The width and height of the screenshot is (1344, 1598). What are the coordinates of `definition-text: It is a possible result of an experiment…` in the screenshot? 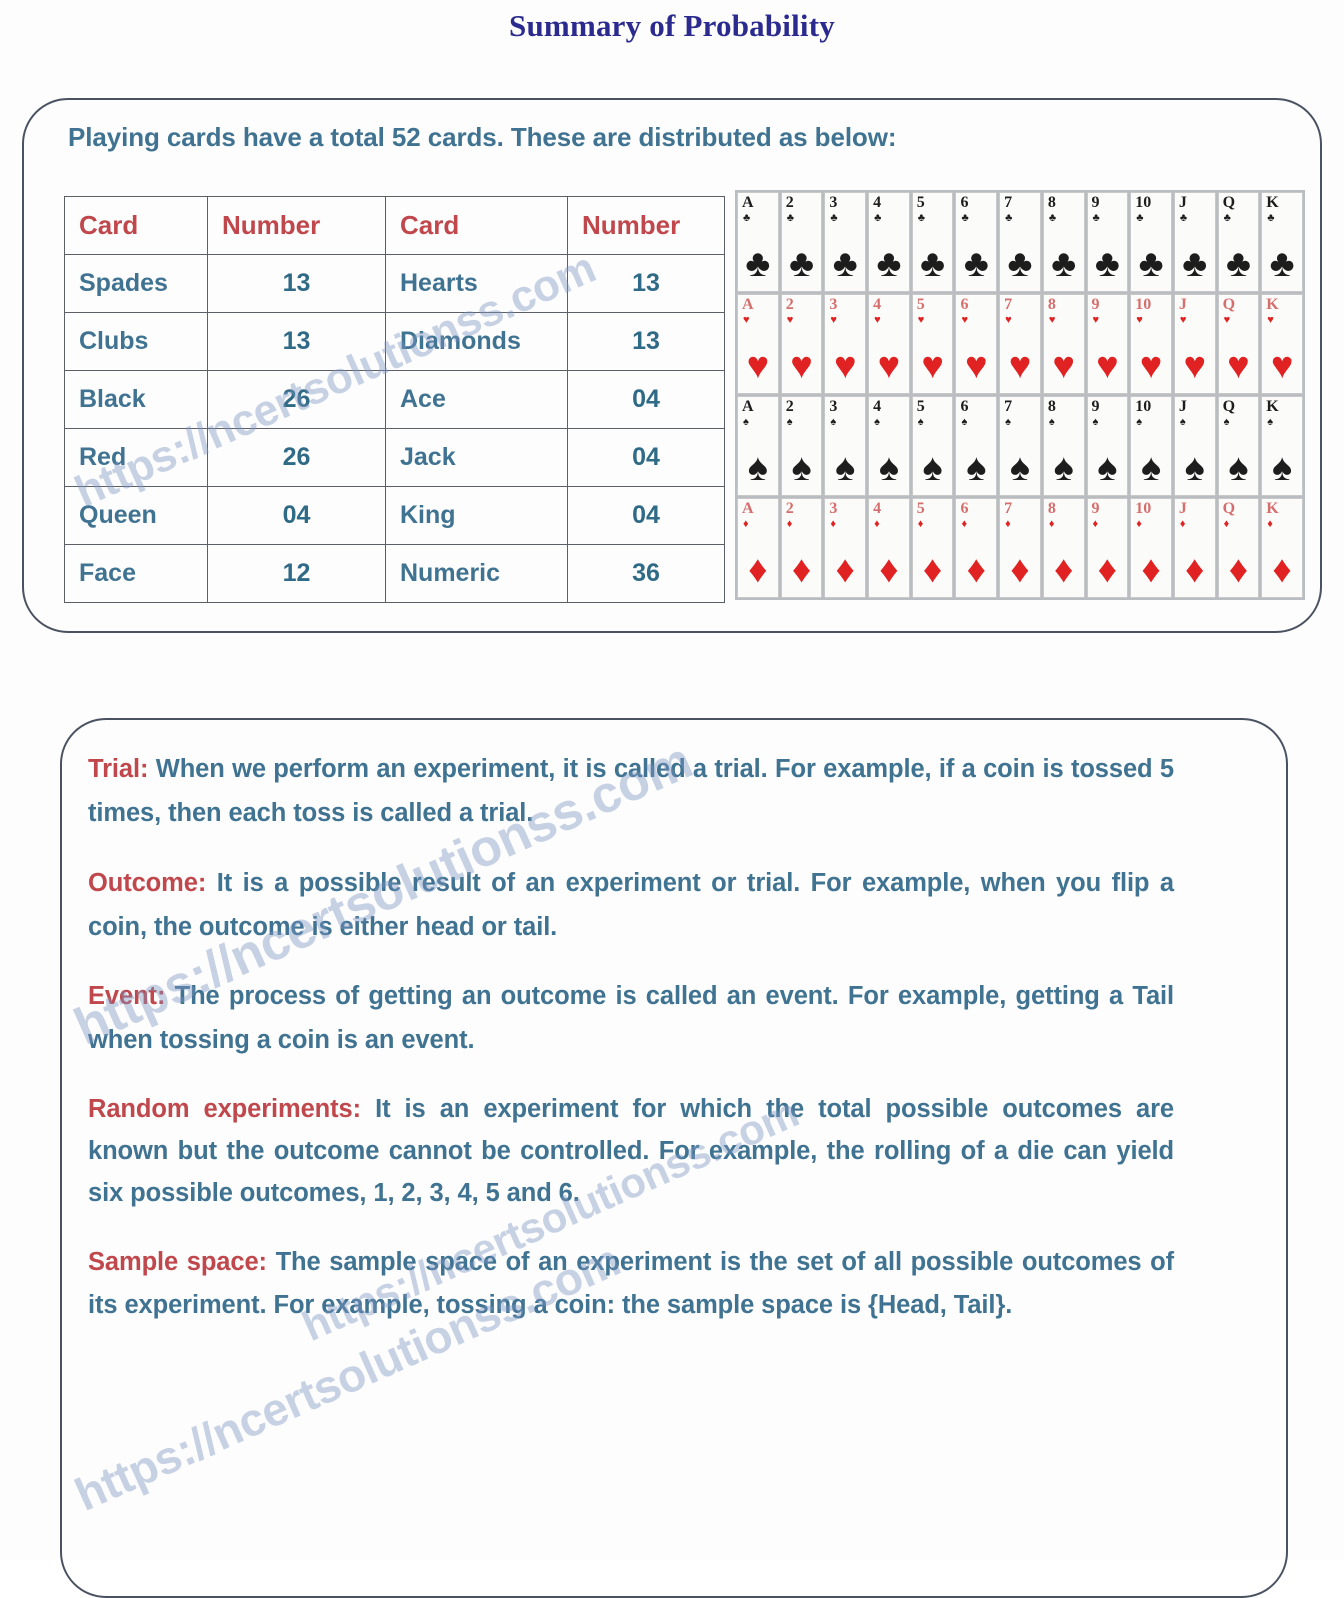 It's located at (631, 904).